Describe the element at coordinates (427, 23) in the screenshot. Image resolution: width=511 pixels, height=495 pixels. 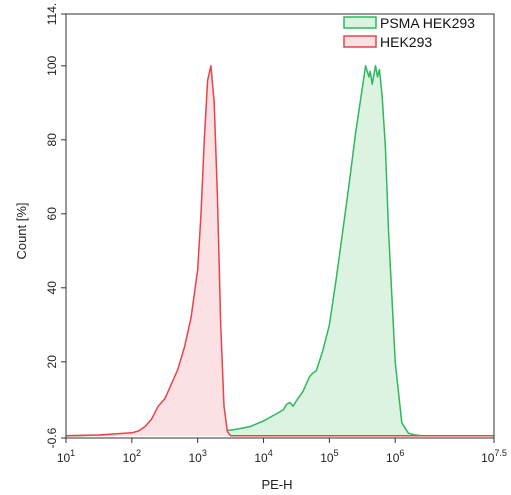
I see `legend-label-0: PSMA HEK293` at that location.